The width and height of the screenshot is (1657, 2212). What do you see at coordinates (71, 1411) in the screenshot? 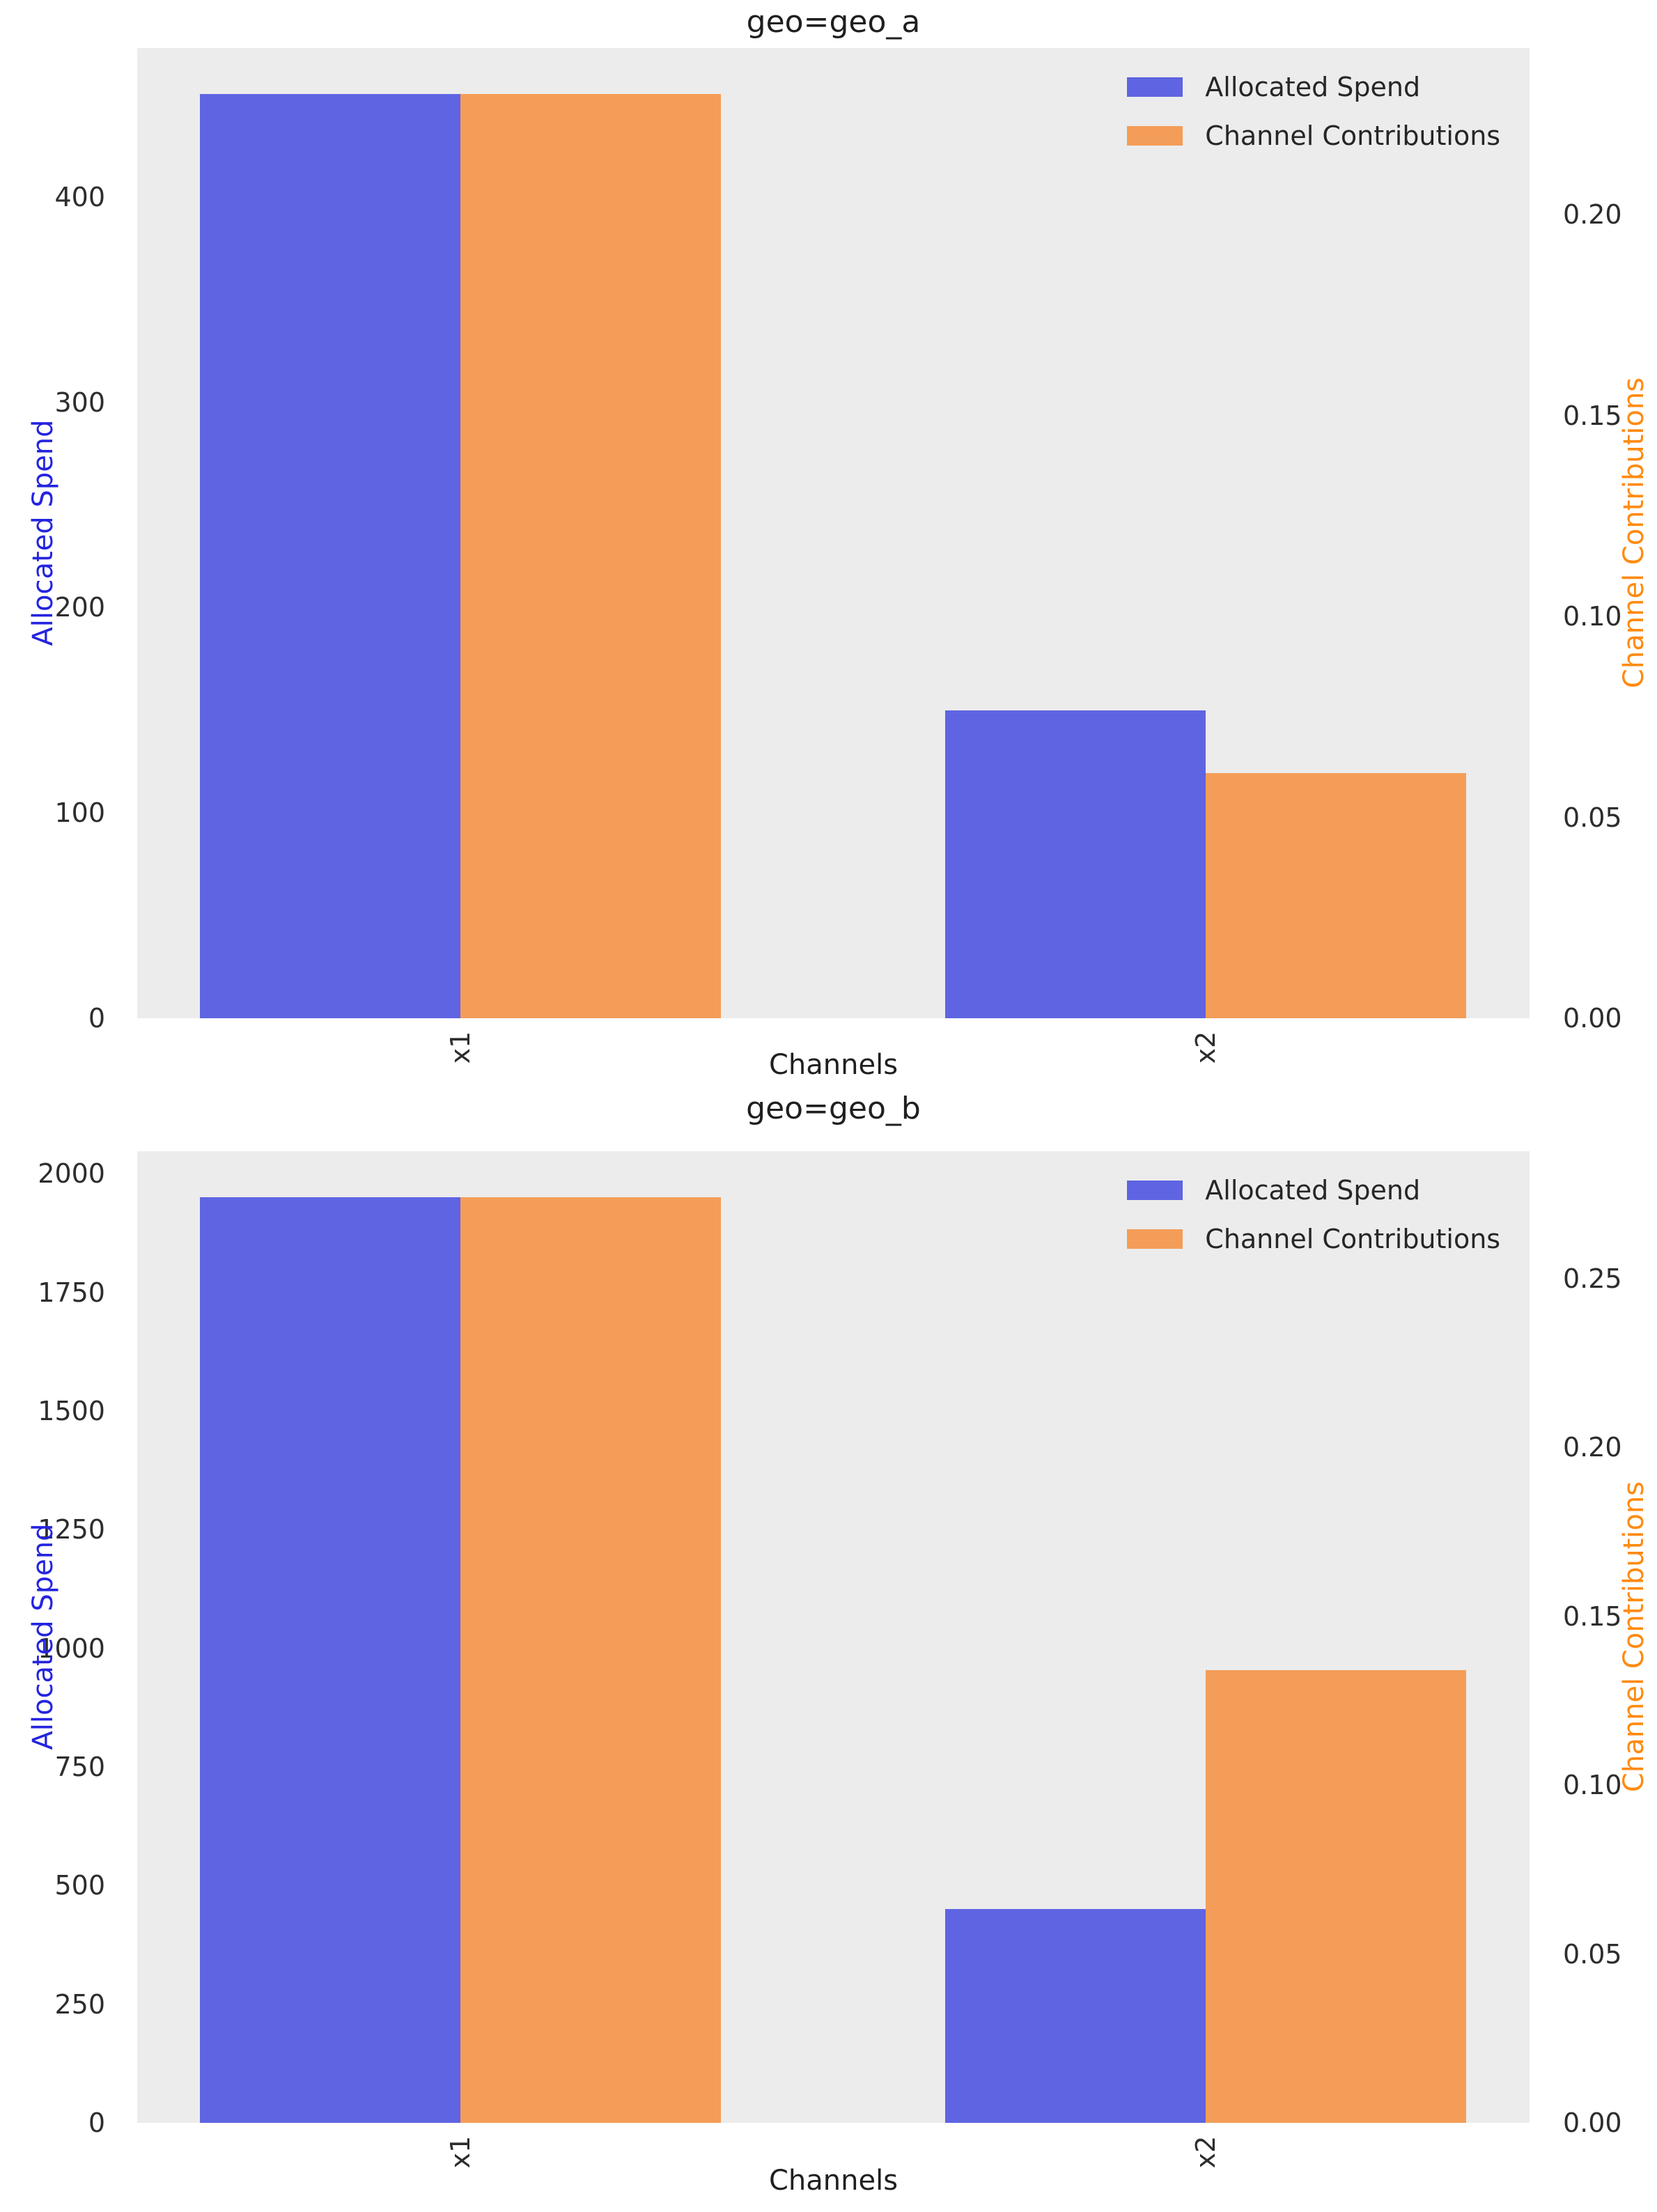
I see `y-tick-label: 1500` at bounding box center [71, 1411].